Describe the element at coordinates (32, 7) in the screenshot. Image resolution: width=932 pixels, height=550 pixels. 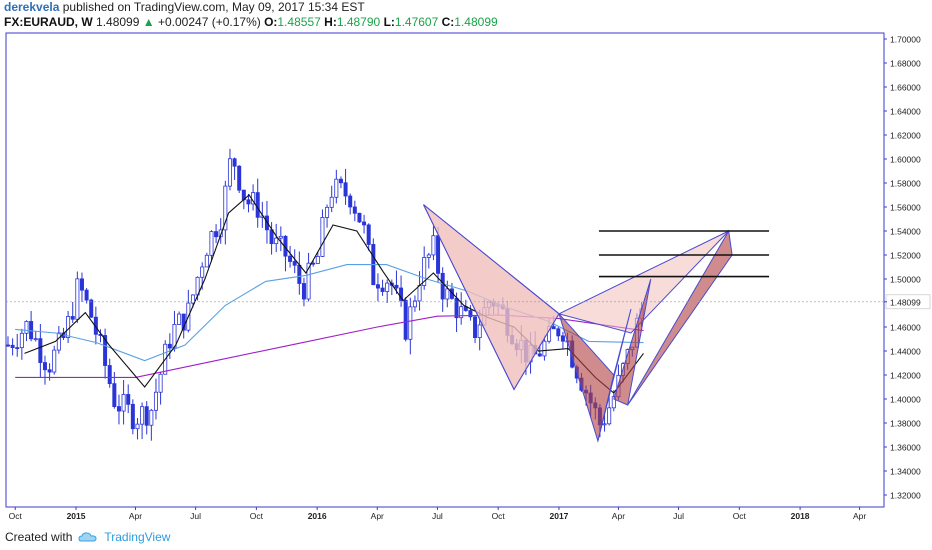
I see `author-name: derekvela` at that location.